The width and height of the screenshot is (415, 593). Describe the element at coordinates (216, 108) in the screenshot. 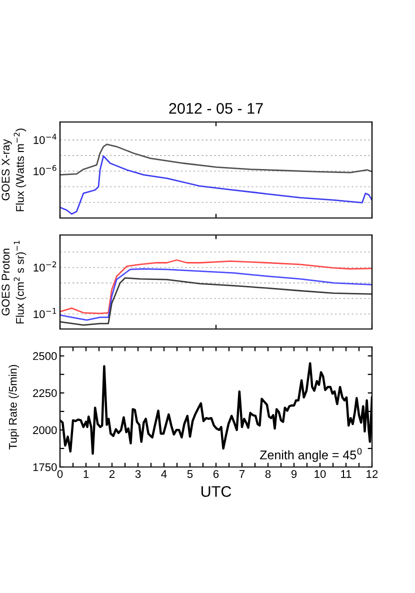

I see `chart-title: 2012 - 05 - 17` at that location.